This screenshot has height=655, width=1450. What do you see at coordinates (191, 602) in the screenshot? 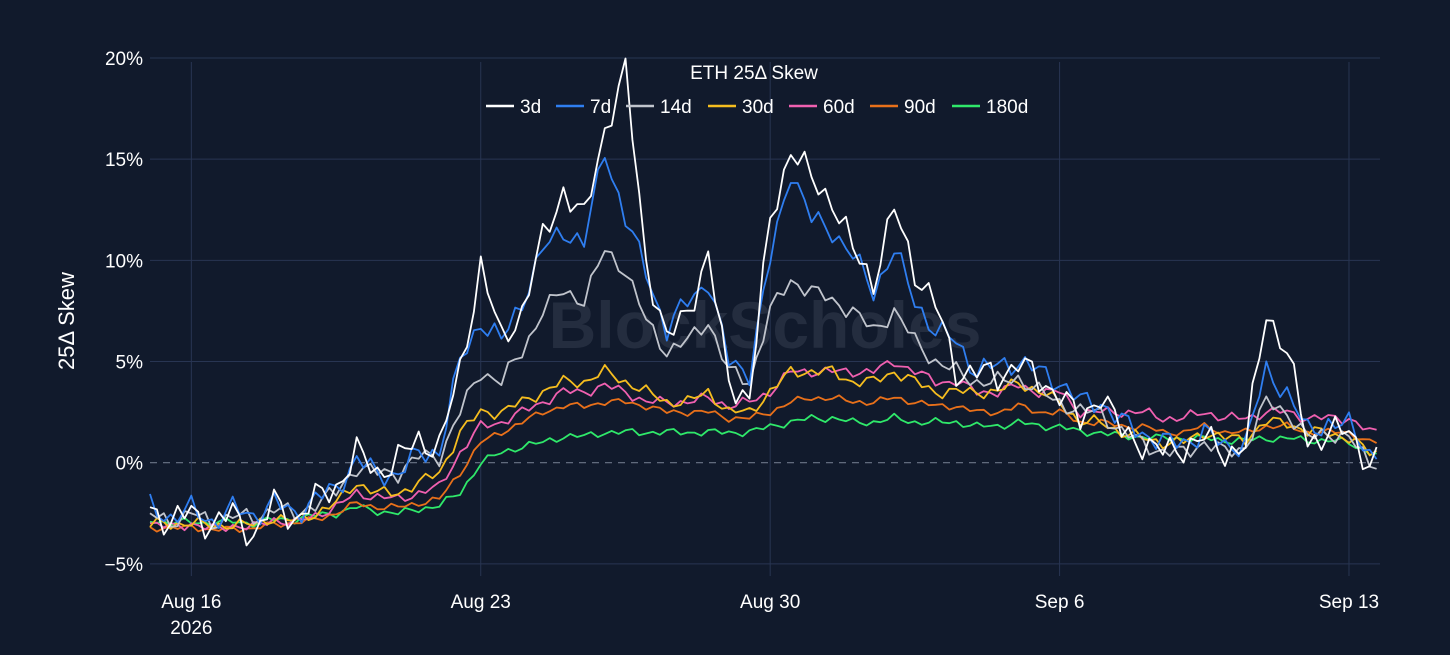
I see `x-tick-label: Aug 16` at bounding box center [191, 602].